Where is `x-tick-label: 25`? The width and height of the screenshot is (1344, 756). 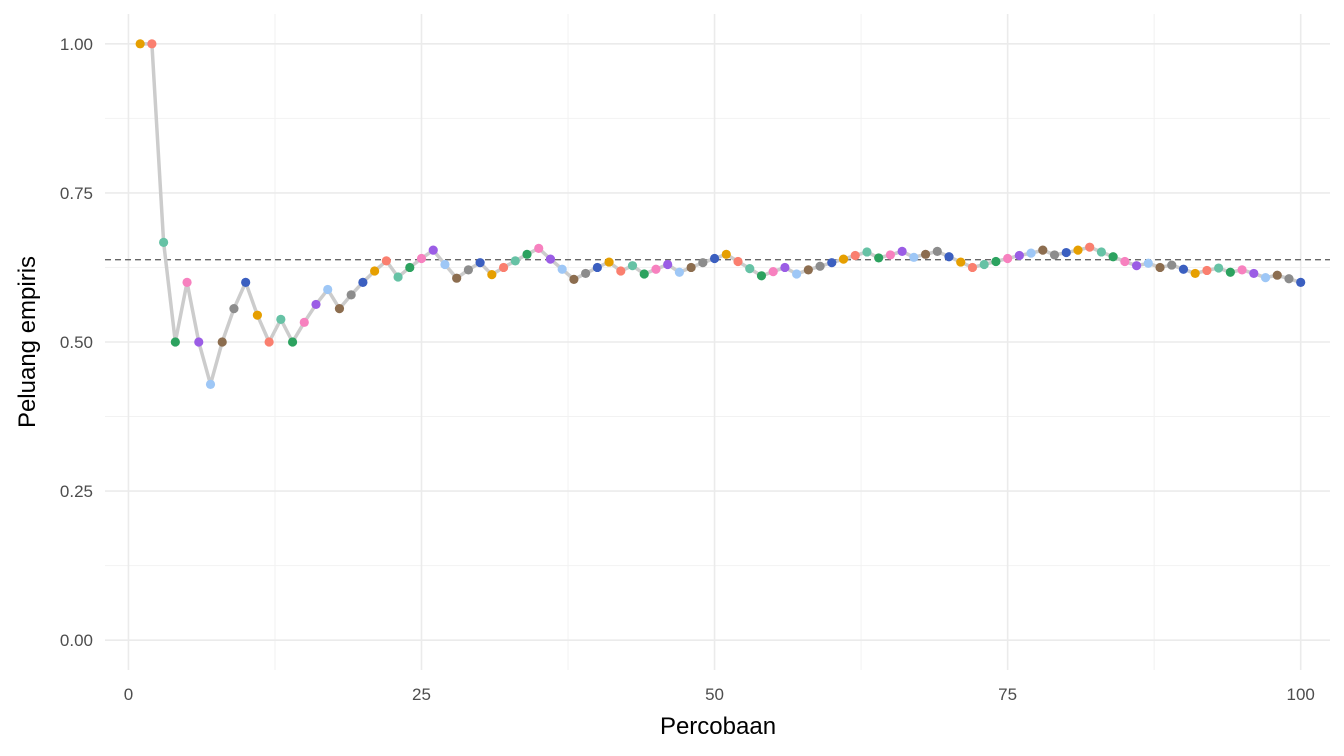
x-tick-label: 25 is located at coordinates (421, 694).